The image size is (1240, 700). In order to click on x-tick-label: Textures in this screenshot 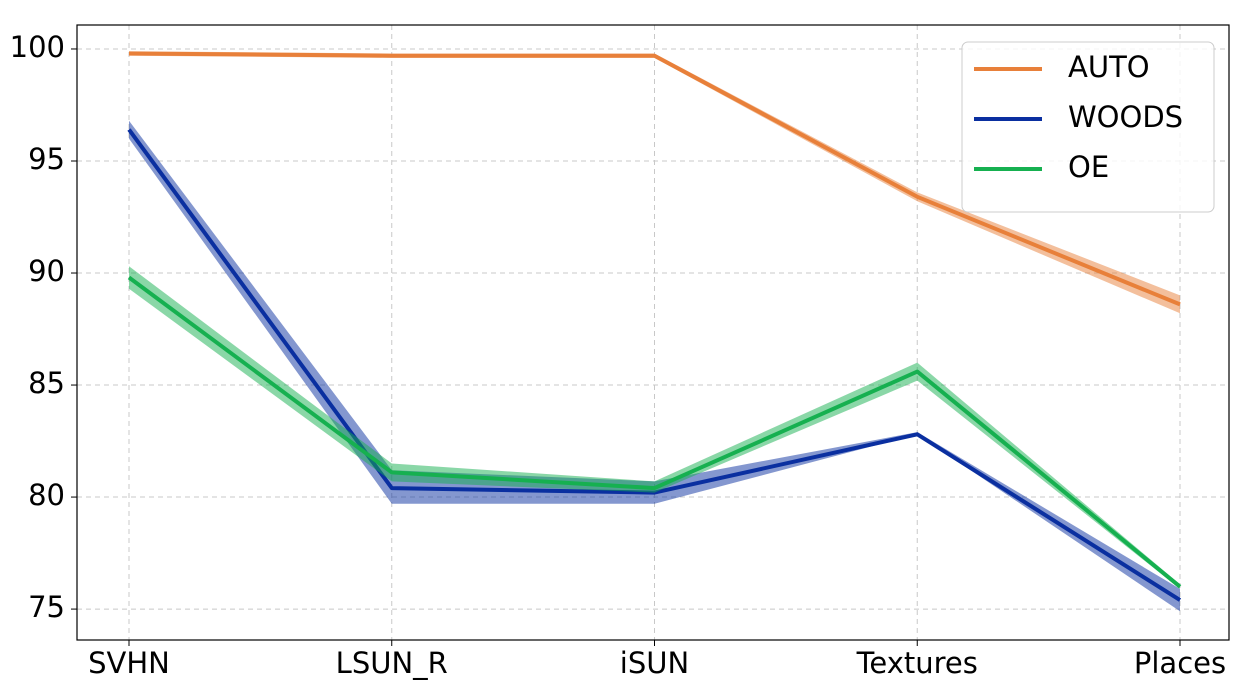, I will do `click(917, 663)`.